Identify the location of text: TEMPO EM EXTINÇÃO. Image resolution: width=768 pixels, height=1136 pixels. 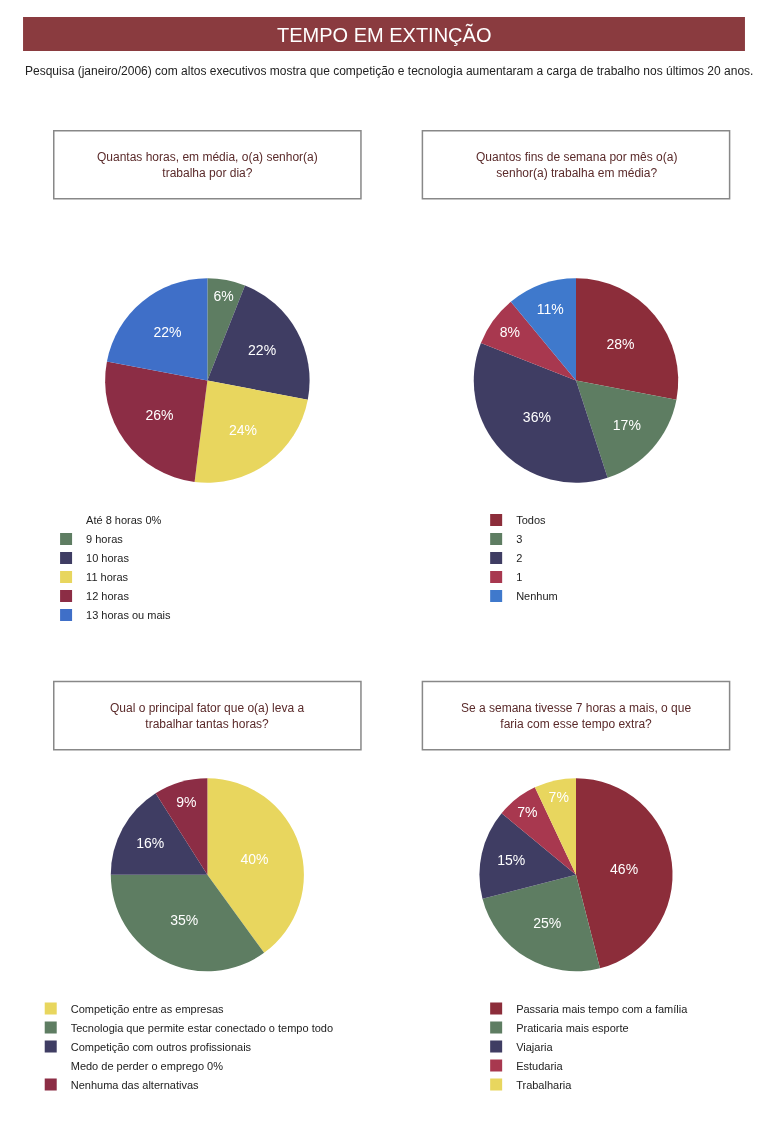
(384, 34).